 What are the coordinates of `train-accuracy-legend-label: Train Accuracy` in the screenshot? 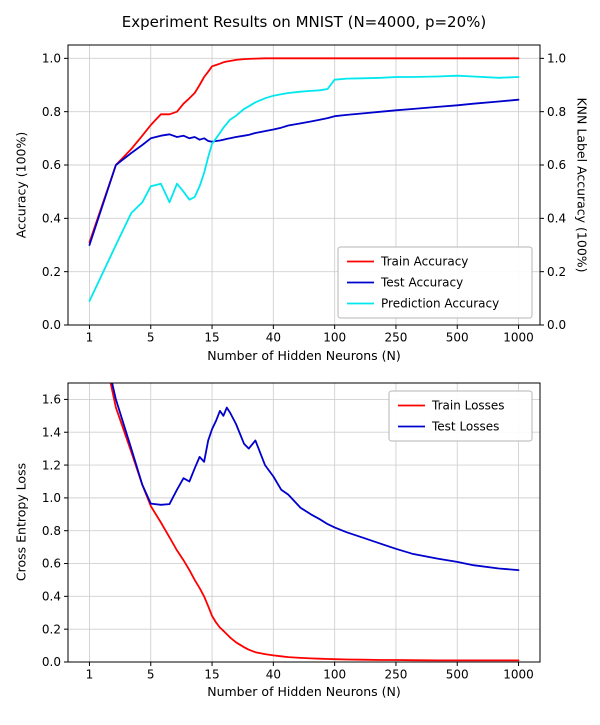 It's located at (424, 262).